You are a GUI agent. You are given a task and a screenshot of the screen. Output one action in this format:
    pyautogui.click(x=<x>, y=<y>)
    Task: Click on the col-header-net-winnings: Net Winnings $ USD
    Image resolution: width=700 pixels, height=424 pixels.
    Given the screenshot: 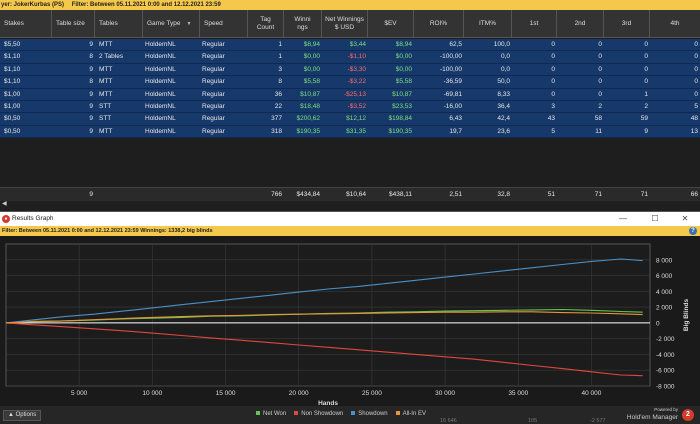 What is the action you would take?
    pyautogui.click(x=345, y=24)
    